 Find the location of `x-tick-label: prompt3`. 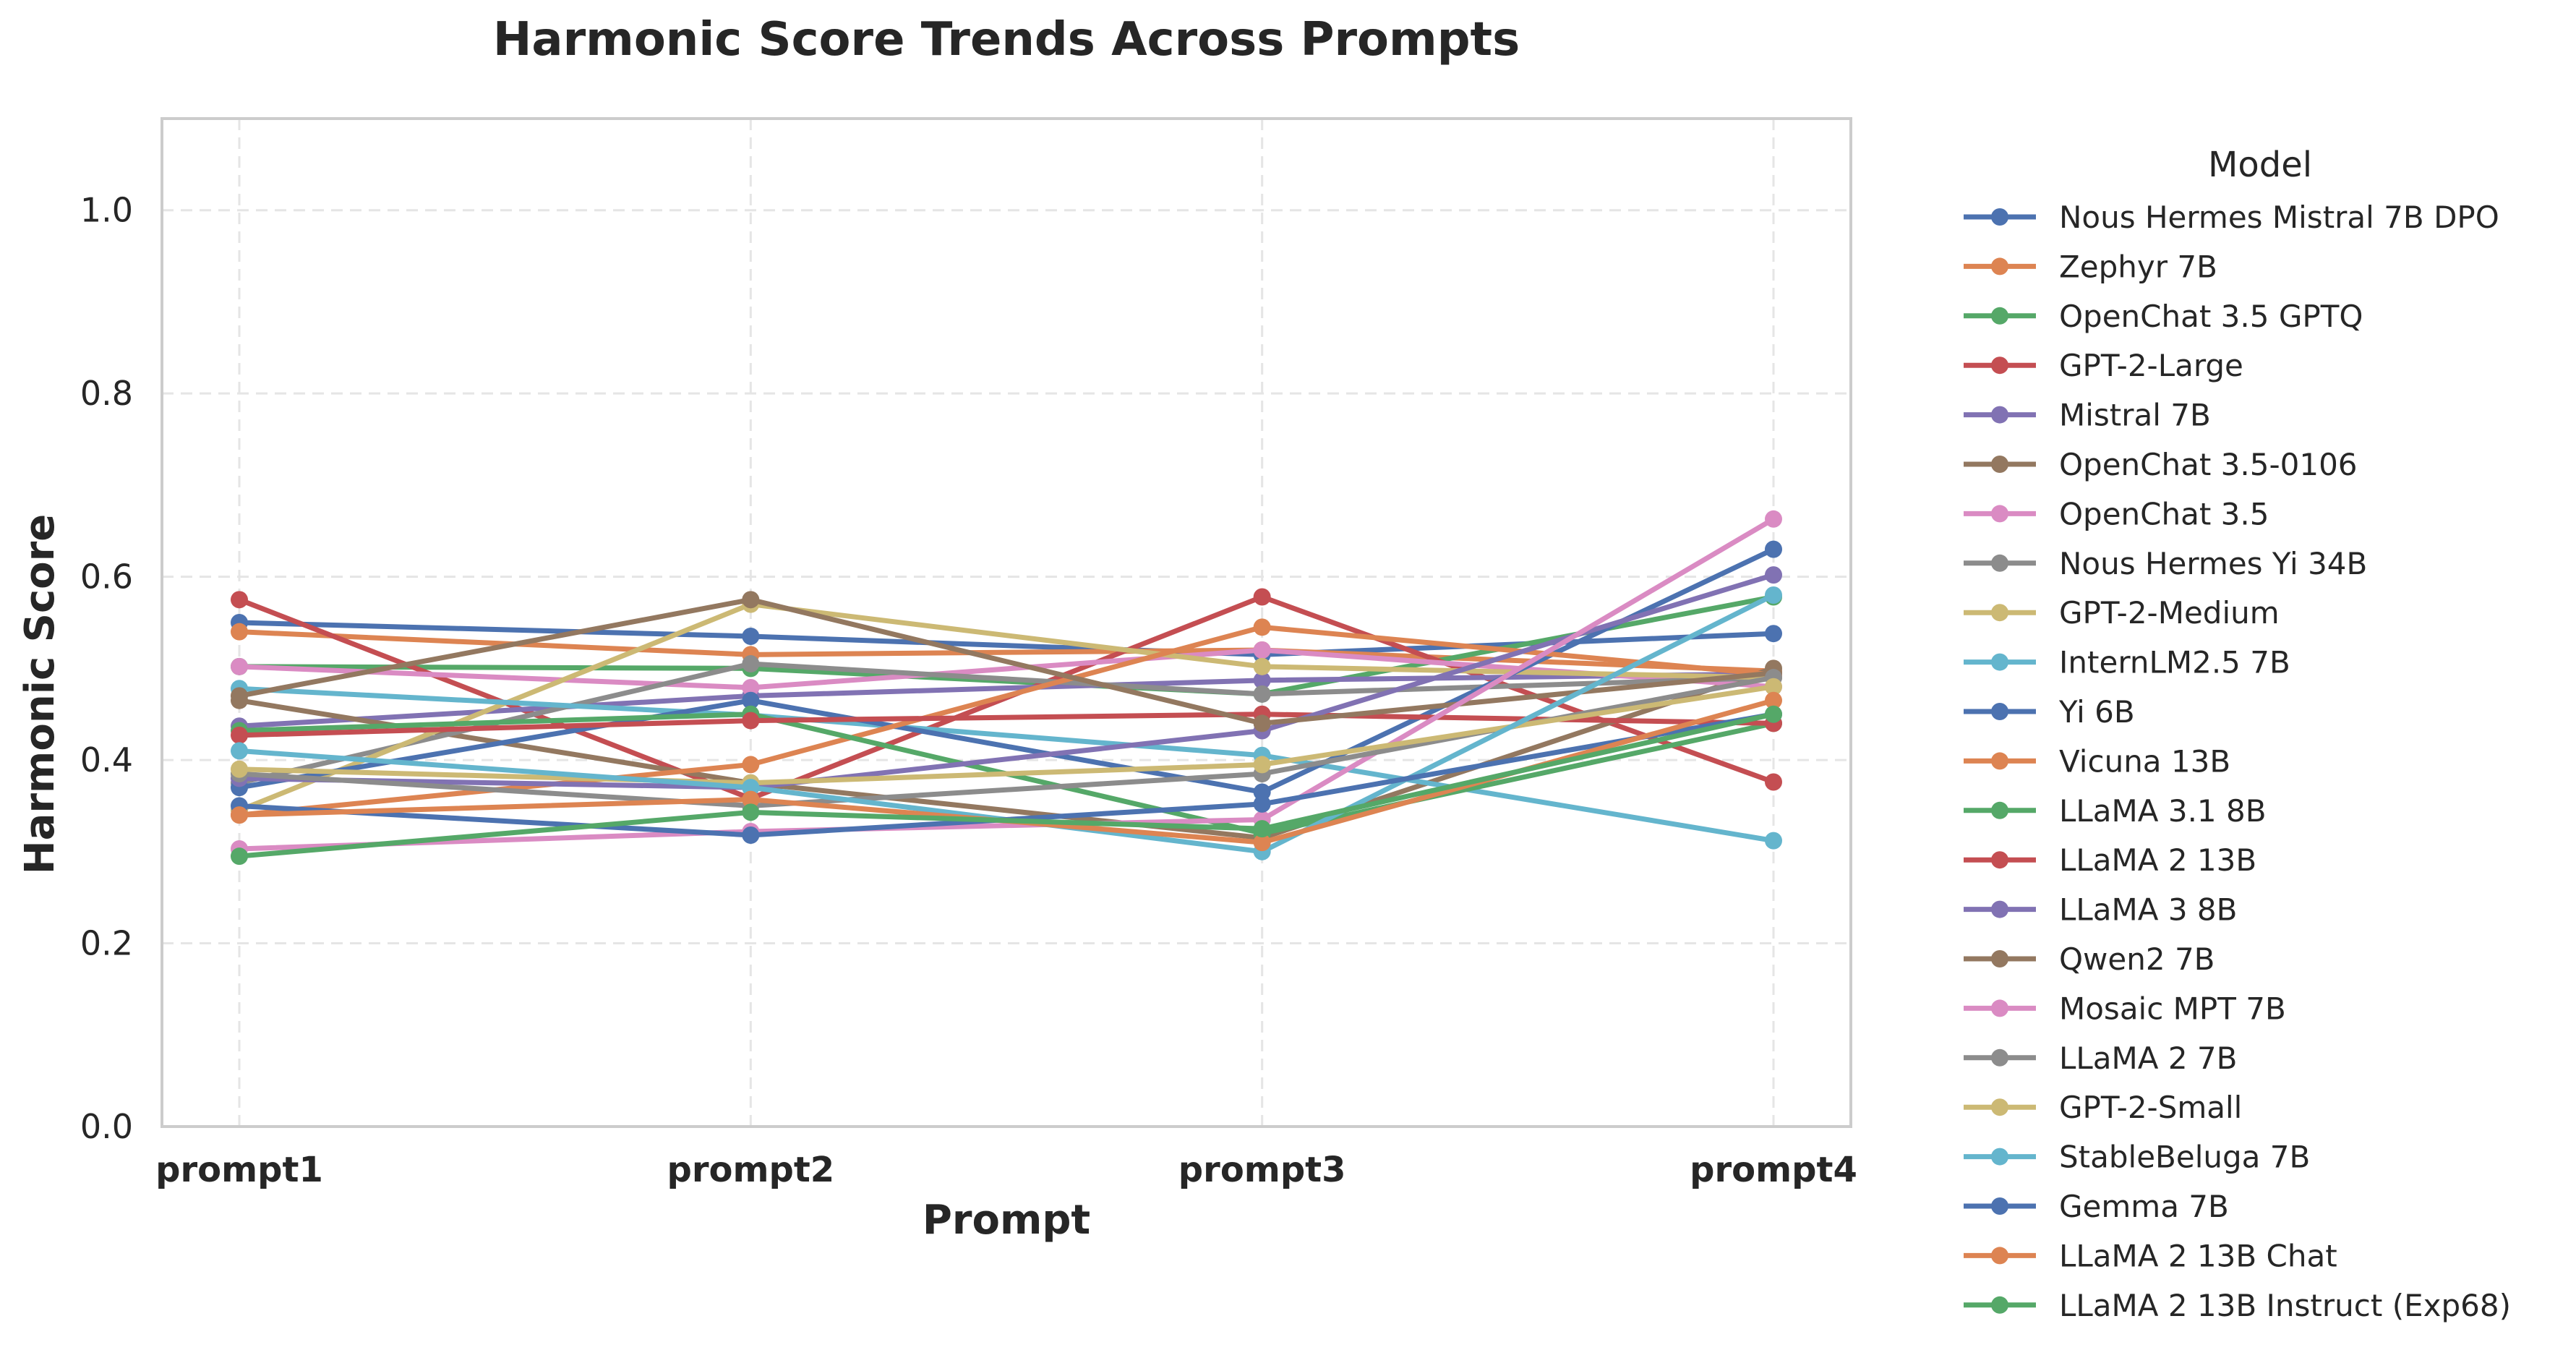

x-tick-label: prompt3 is located at coordinates (1262, 1170).